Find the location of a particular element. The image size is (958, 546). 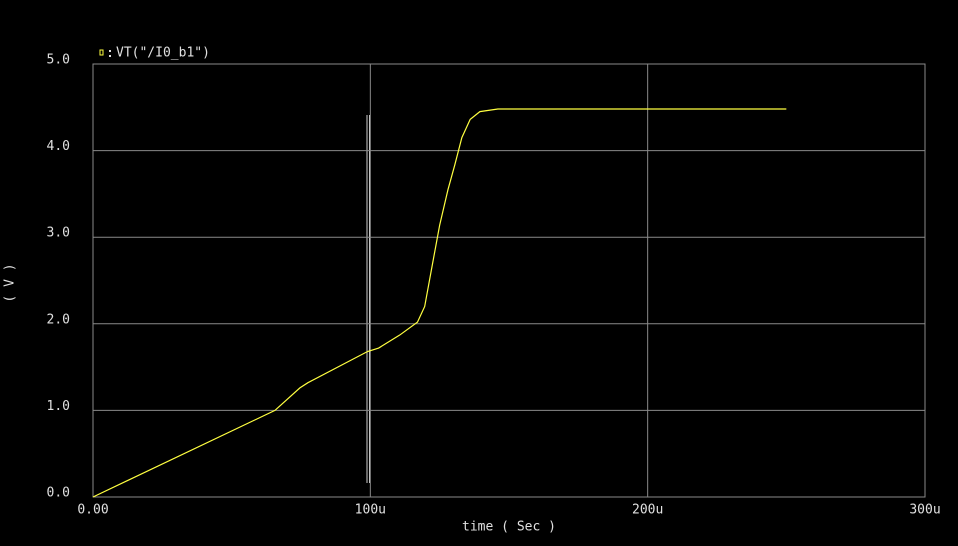

legend-symbol is located at coordinates (101, 52).